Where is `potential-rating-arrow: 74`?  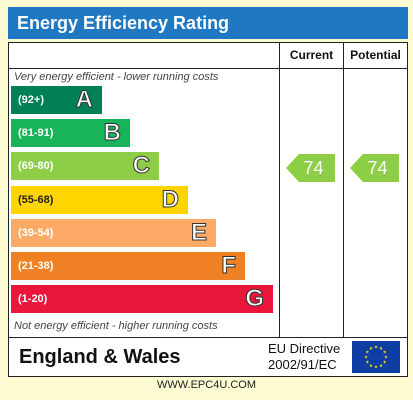 potential-rating-arrow: 74 is located at coordinates (374, 168).